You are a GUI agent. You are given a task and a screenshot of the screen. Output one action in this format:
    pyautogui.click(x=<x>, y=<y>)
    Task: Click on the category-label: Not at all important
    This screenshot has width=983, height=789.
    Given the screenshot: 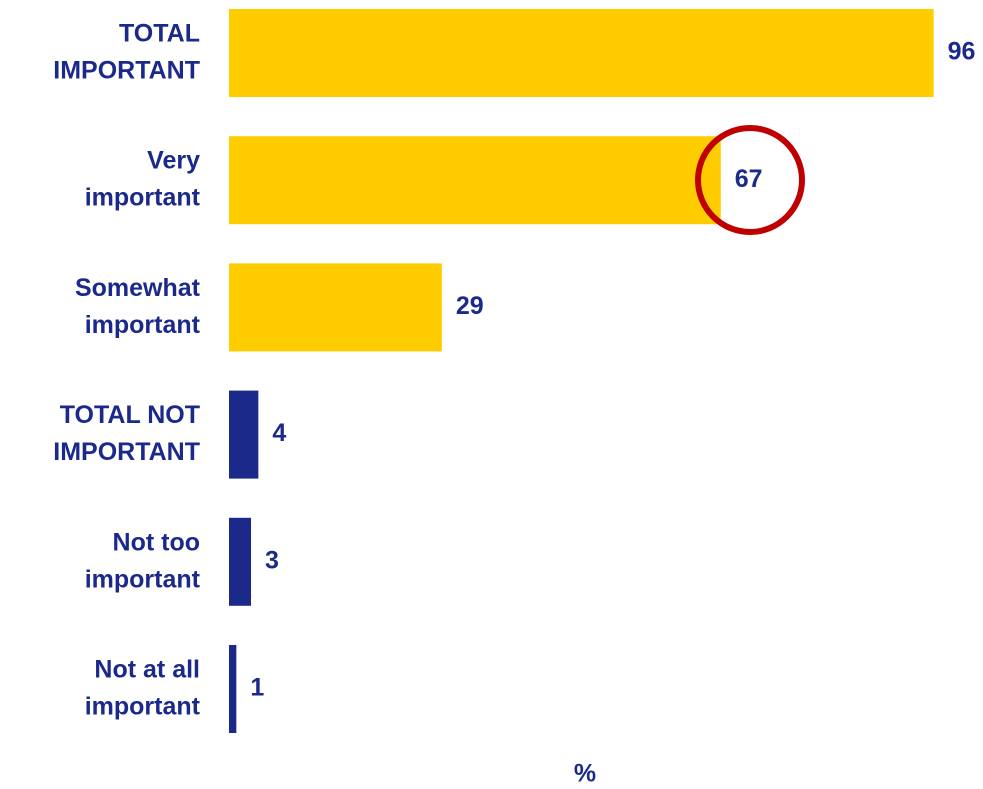 What is the action you would take?
    pyautogui.click(x=143, y=687)
    